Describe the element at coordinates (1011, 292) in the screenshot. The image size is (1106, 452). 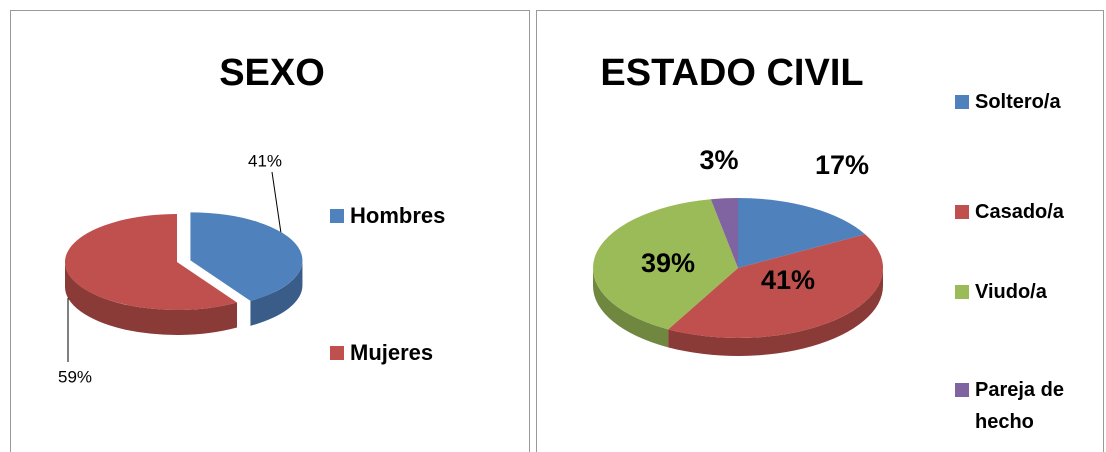
I see `legend-label: Viudo/a` at that location.